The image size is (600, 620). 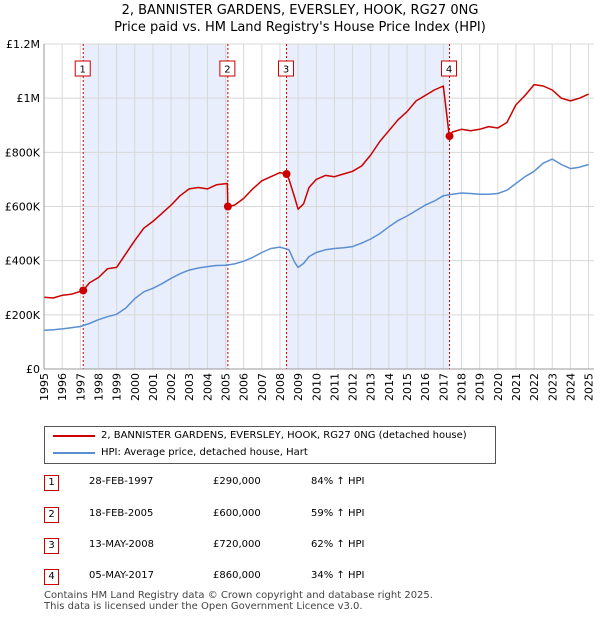 What do you see at coordinates (33, 369) in the screenshot?
I see `y-tick-label: £0` at bounding box center [33, 369].